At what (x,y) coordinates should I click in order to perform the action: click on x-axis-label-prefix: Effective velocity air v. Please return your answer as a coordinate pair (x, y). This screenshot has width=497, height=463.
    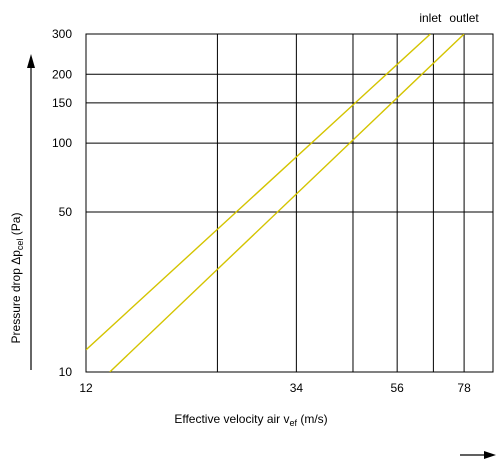
    Looking at the image, I should click on (231, 419).